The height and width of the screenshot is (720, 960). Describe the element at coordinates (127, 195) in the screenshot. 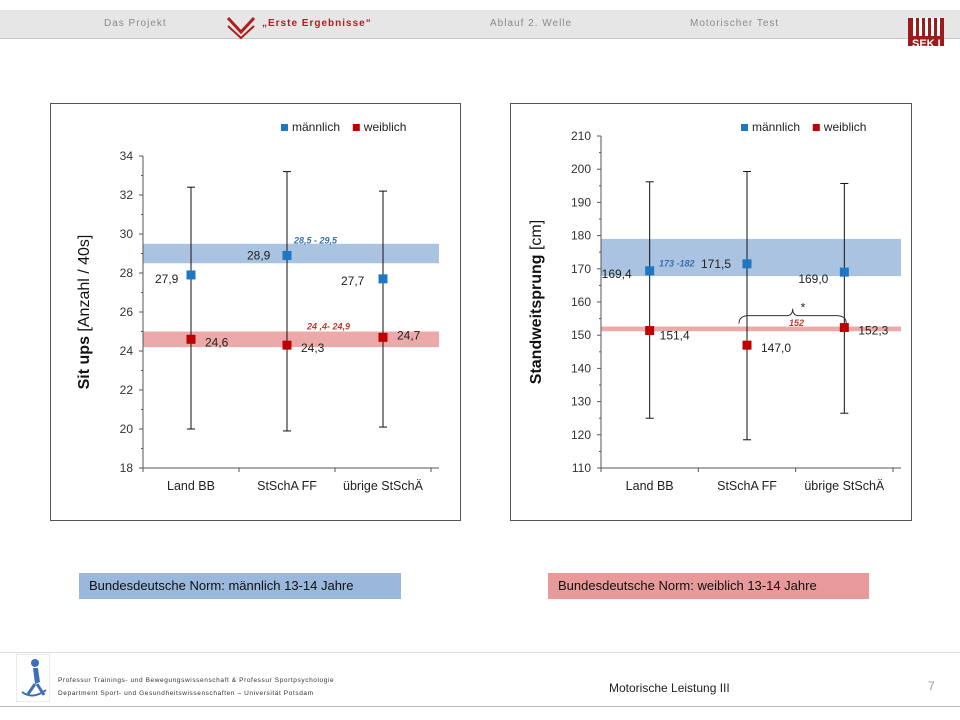

I see `y-tick-label: 32` at that location.